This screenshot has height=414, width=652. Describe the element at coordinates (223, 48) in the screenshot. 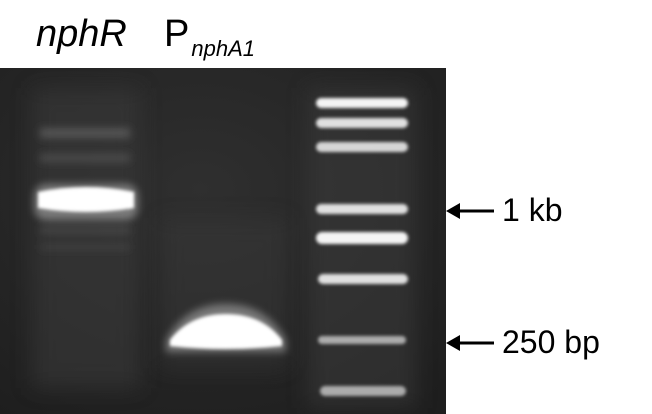

I see `lane-label-promoter-subscript: nphA1` at that location.